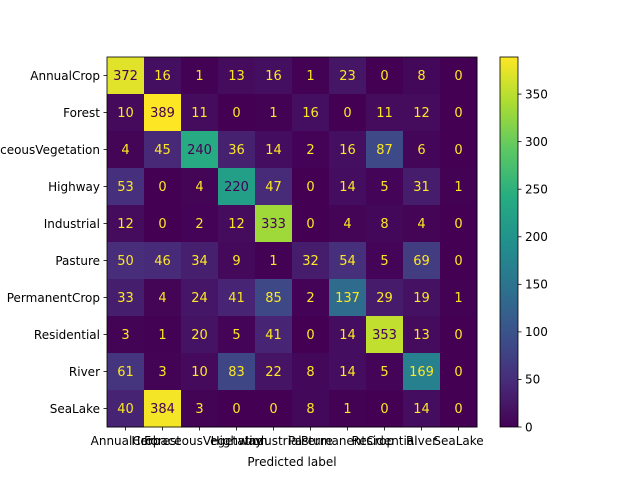  Describe the element at coordinates (237, 441) in the screenshot. I see `x-tick-label: Highway` at that location.